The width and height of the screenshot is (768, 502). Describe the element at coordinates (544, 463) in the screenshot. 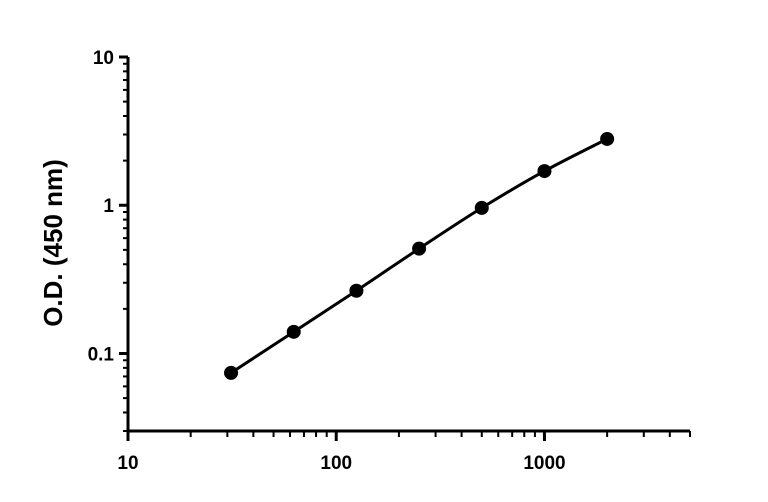

I see `x-tick-label: 1000` at that location.